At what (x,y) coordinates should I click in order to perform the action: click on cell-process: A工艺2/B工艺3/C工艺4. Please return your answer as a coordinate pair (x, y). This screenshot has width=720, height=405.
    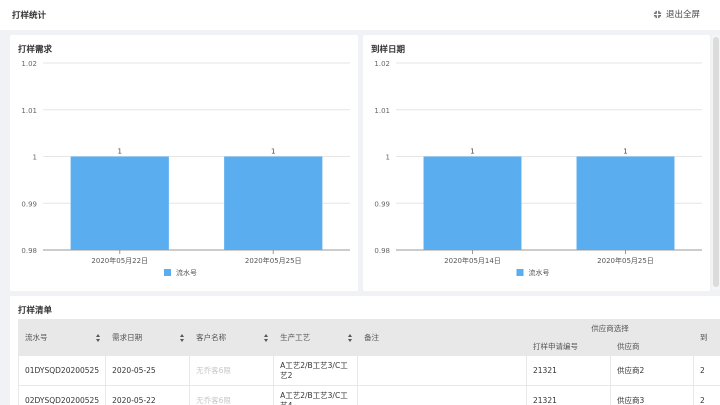
    Looking at the image, I should click on (316, 395).